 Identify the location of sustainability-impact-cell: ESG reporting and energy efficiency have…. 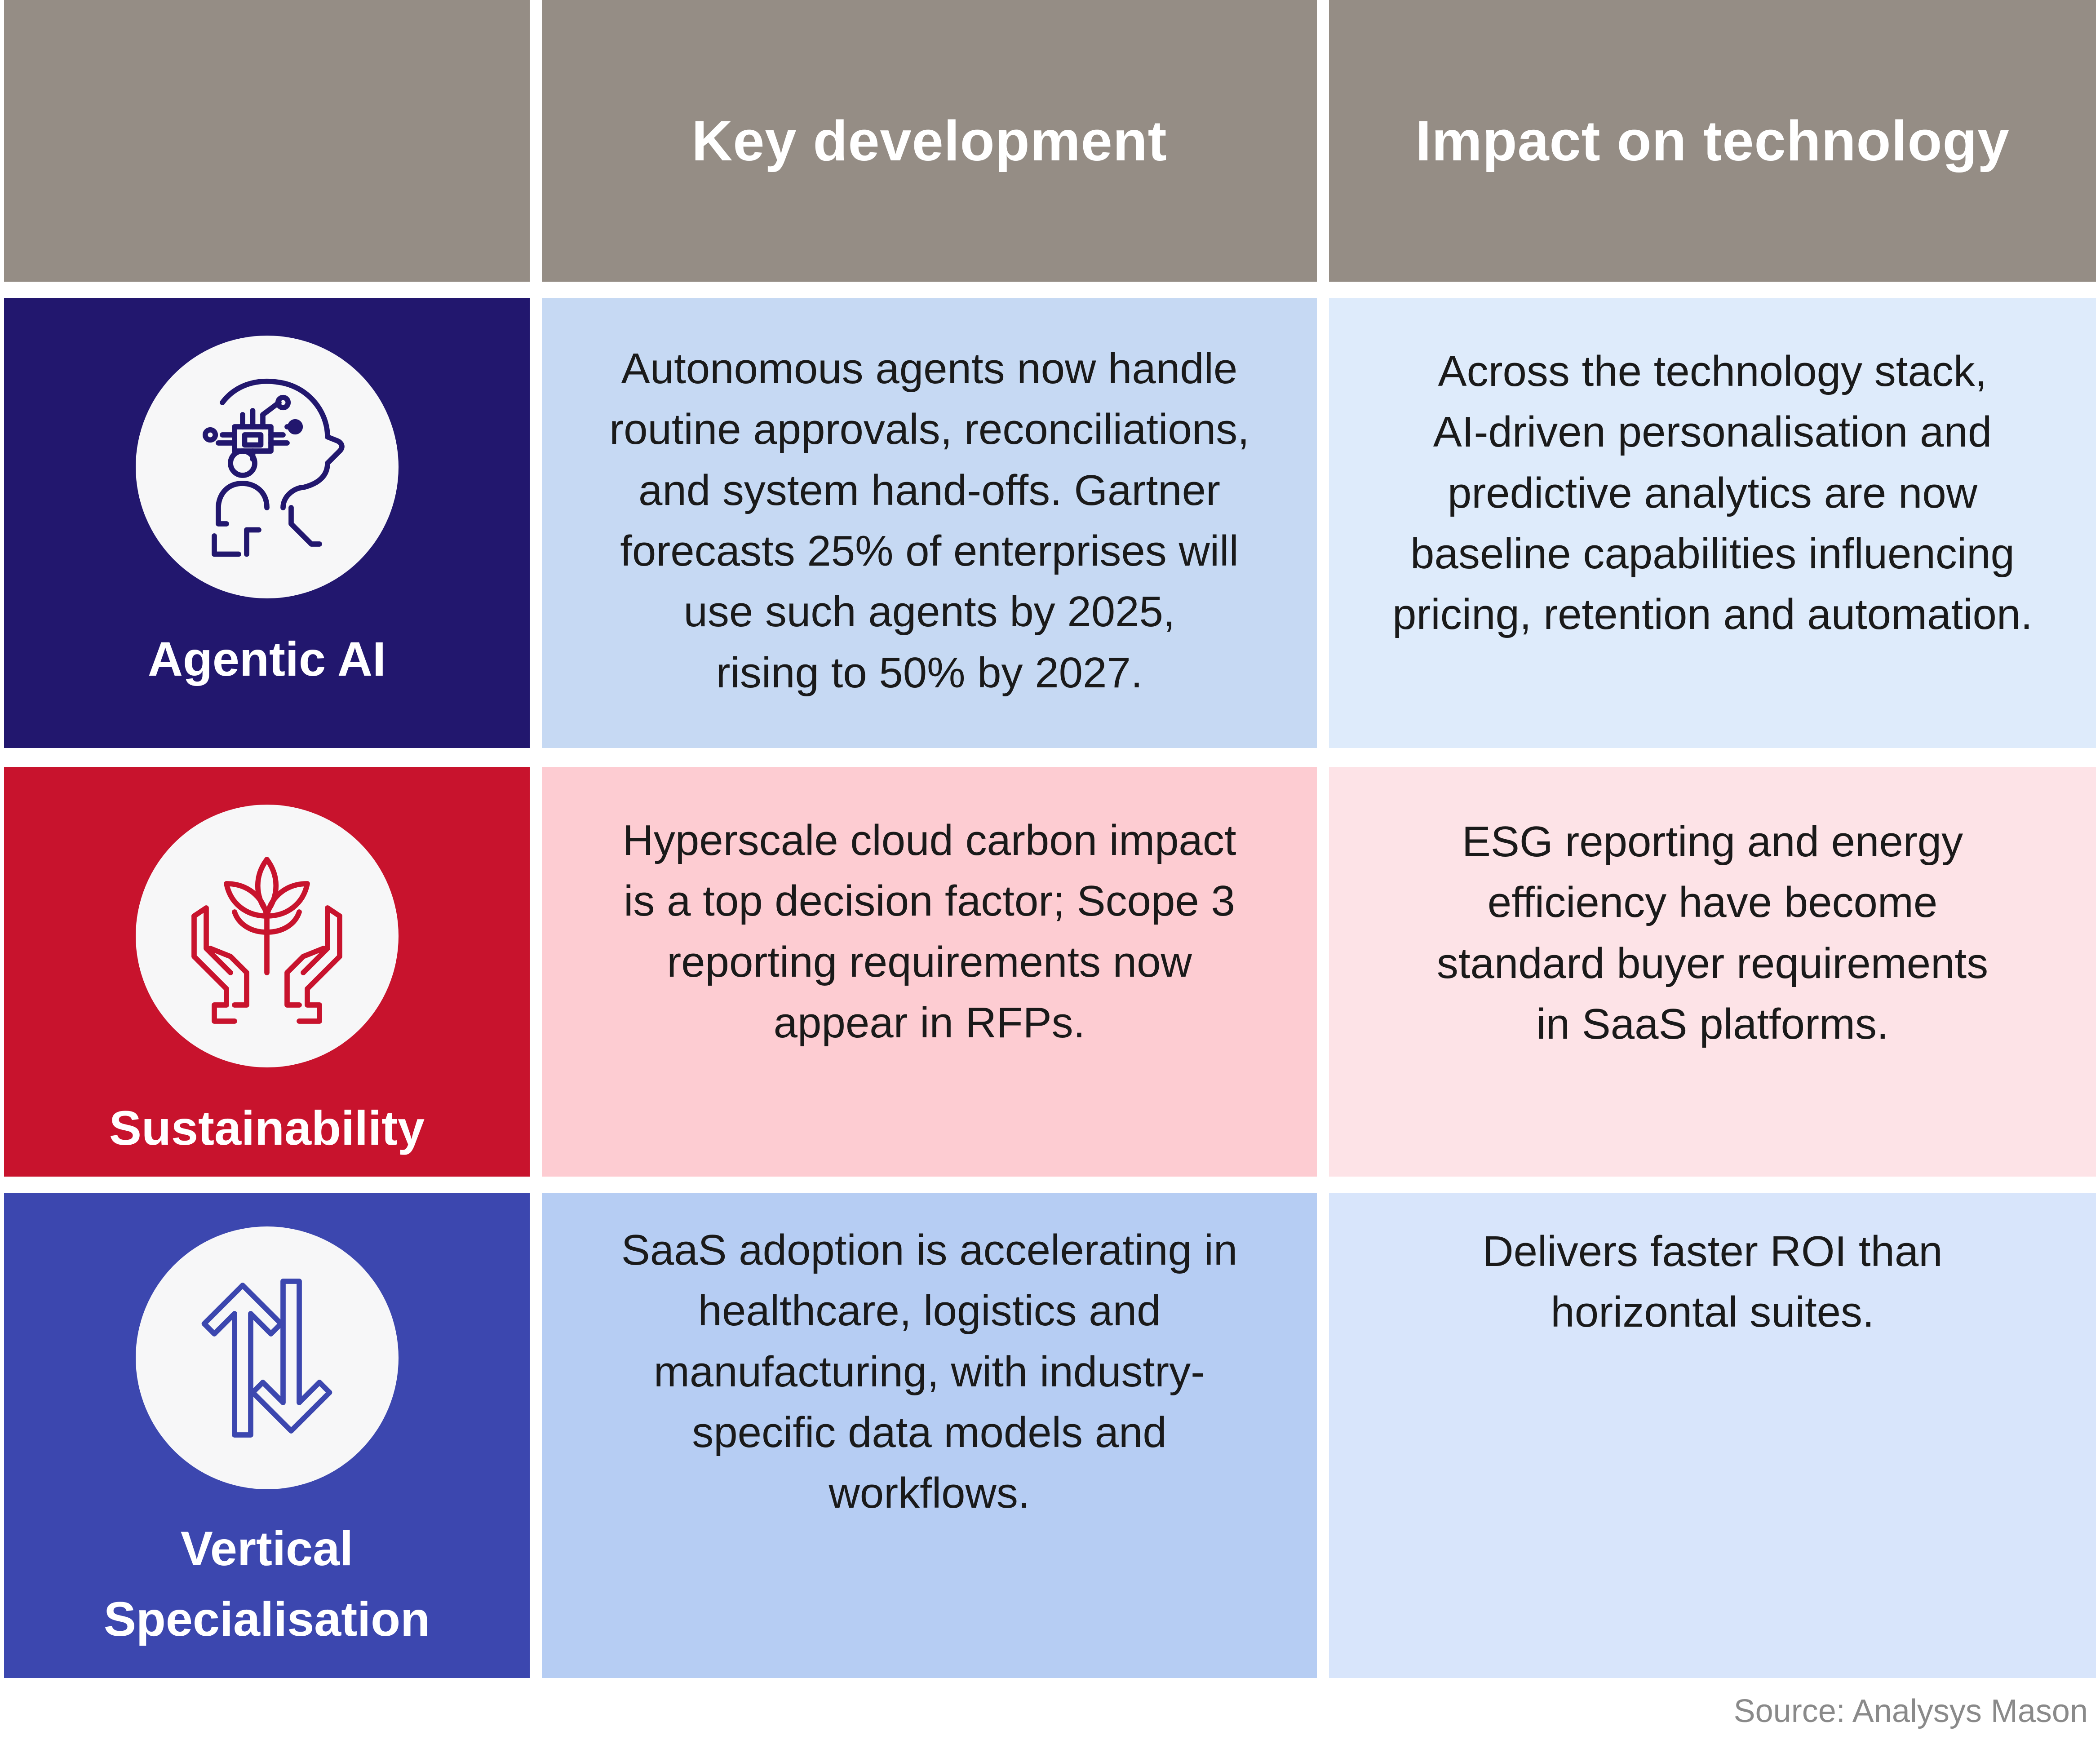
(1712, 972).